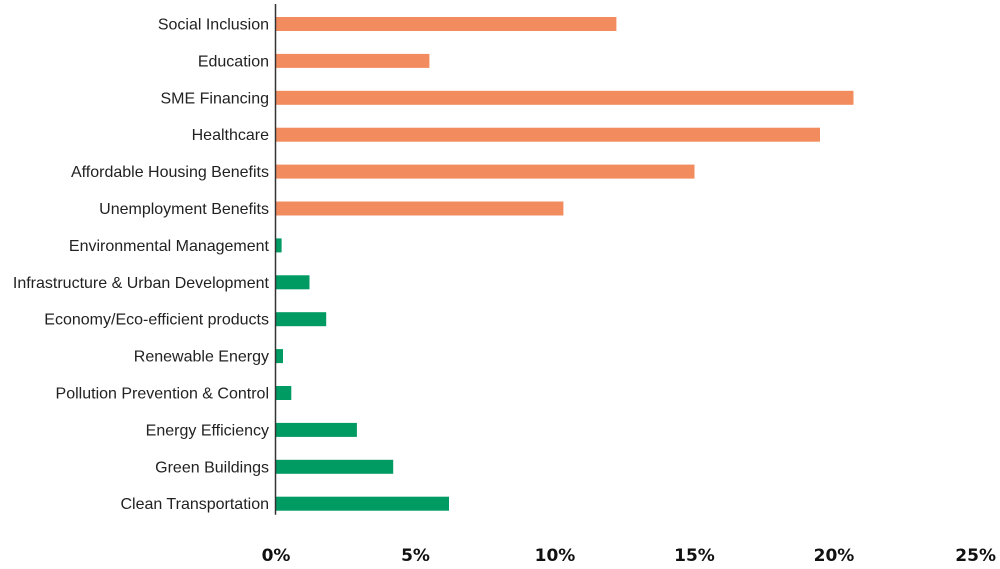  Describe the element at coordinates (565, 97) in the screenshot. I see `bar-sme-financing` at that location.